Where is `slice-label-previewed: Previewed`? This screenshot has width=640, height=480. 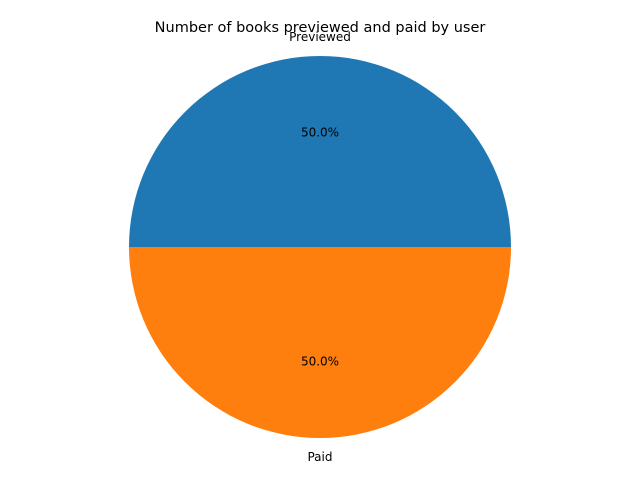 slice-label-previewed: Previewed is located at coordinates (320, 37).